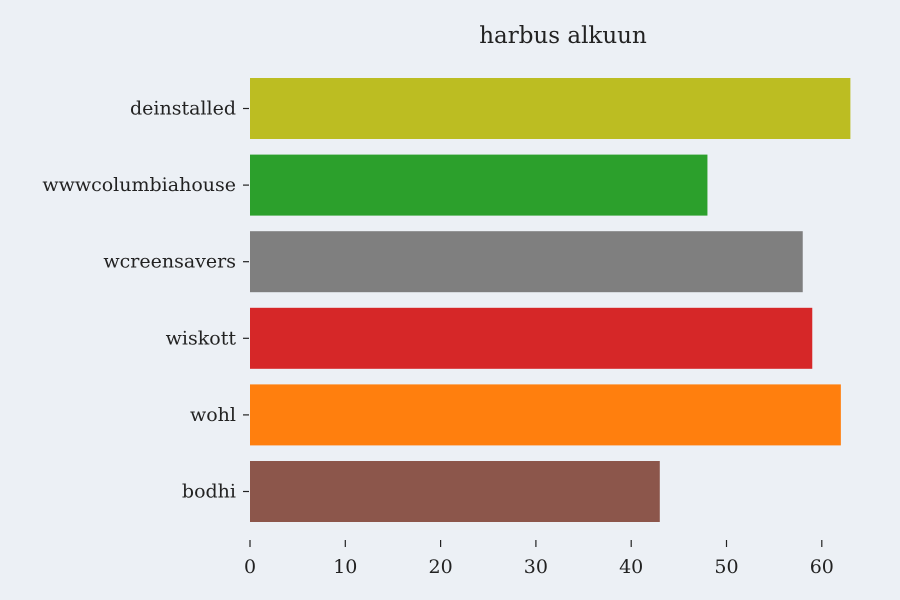 The image size is (900, 600). What do you see at coordinates (169, 262) in the screenshot?
I see `y-tick-label-wcreensavers: wcreensavers` at bounding box center [169, 262].